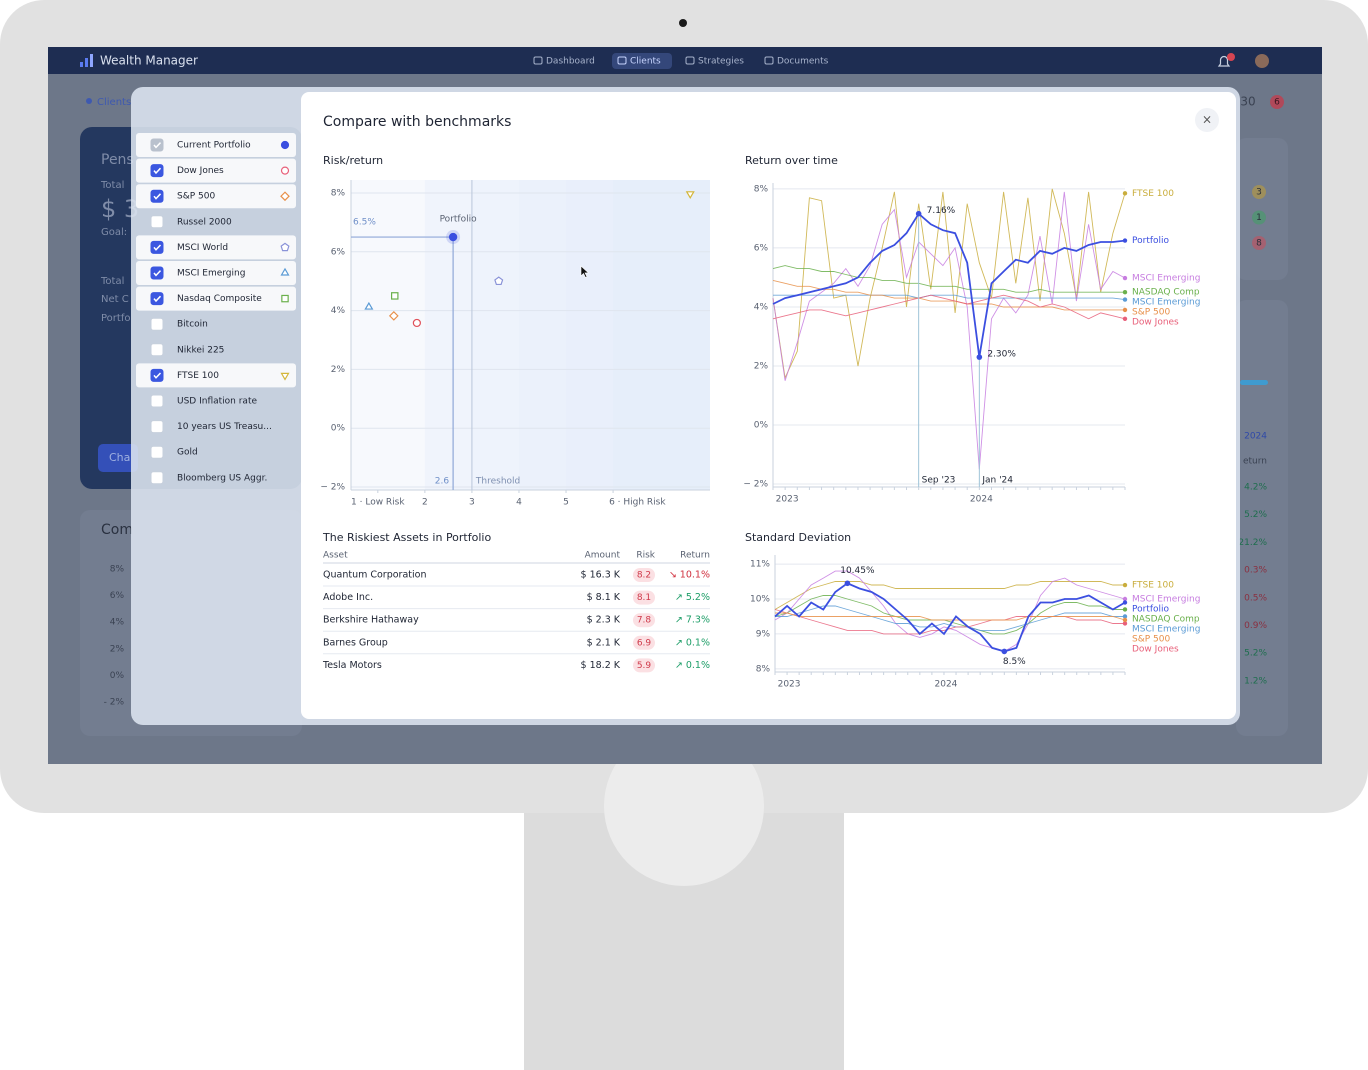 This screenshot has width=1368, height=1070. I want to click on y-tick-label: 9%, so click(763, 634).